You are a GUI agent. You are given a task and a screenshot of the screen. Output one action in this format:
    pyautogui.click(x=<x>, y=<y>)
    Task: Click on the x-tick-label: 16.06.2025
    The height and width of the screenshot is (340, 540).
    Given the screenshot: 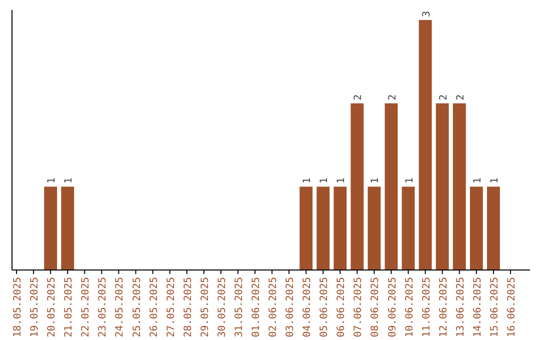 What is the action you would take?
    pyautogui.click(x=512, y=307)
    